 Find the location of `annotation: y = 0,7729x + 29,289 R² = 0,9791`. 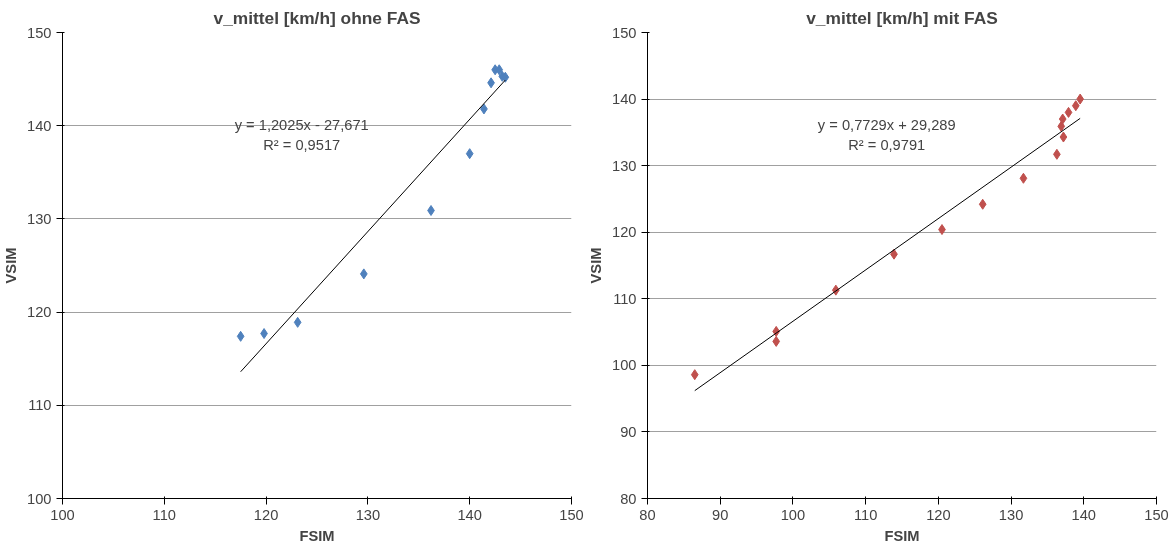

annotation: y = 0,7729x + 29,289 R² = 0,9791 is located at coordinates (886, 135).